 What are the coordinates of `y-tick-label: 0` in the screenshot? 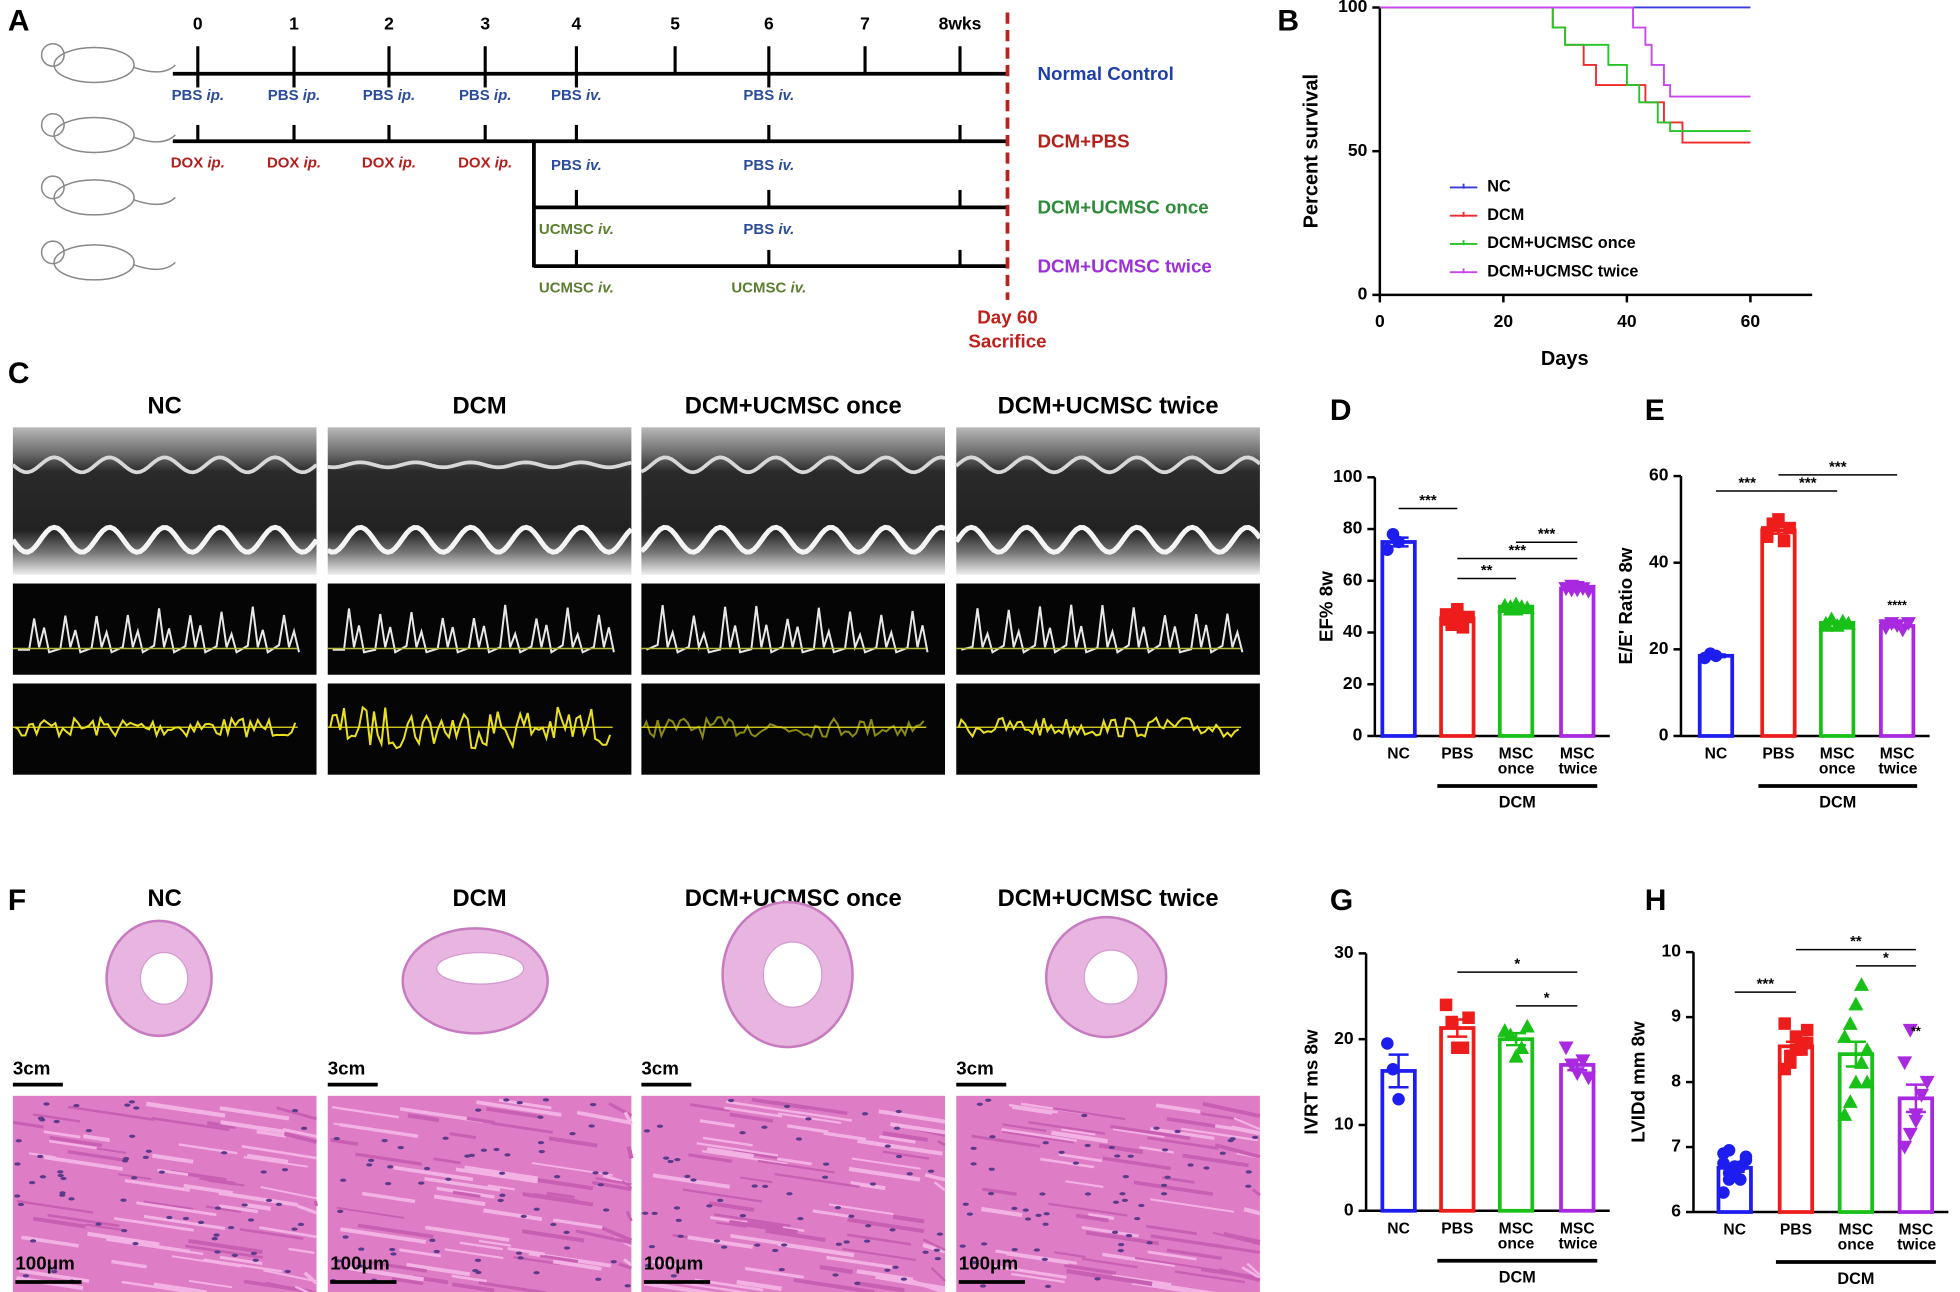 It's located at (1349, 1209).